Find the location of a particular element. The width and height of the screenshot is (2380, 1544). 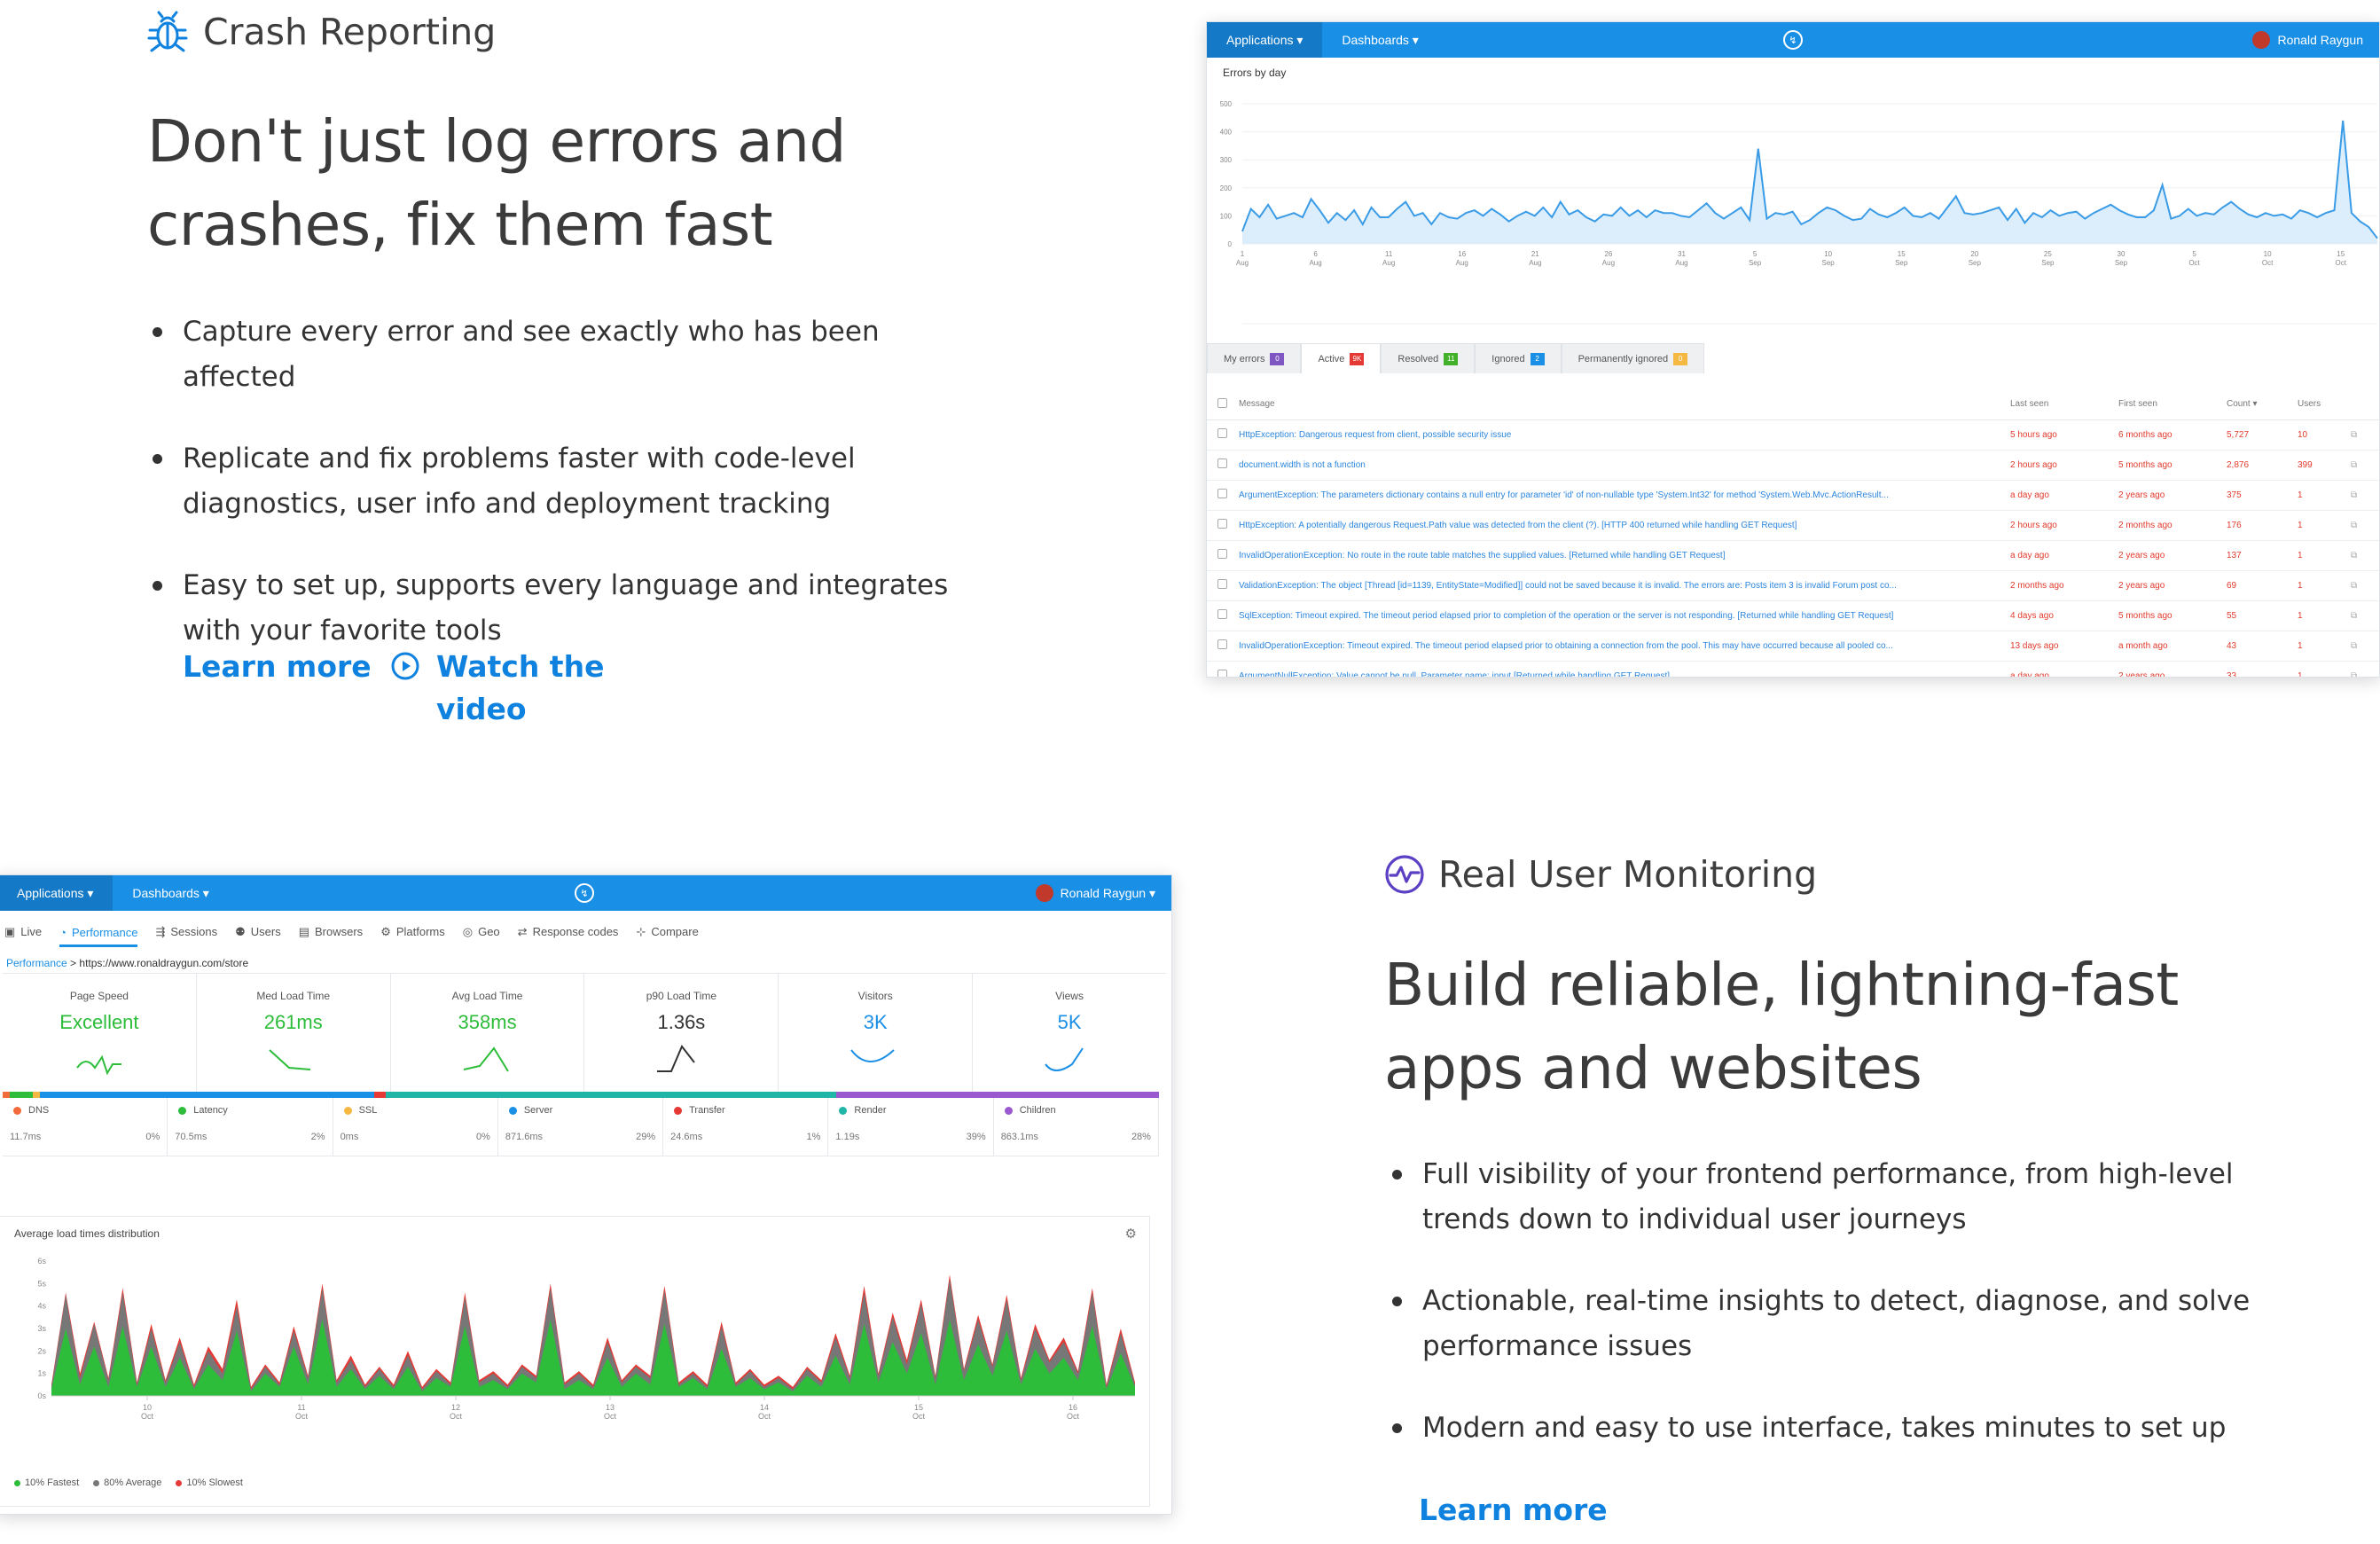

count-cell: 375 is located at coordinates (2262, 495).